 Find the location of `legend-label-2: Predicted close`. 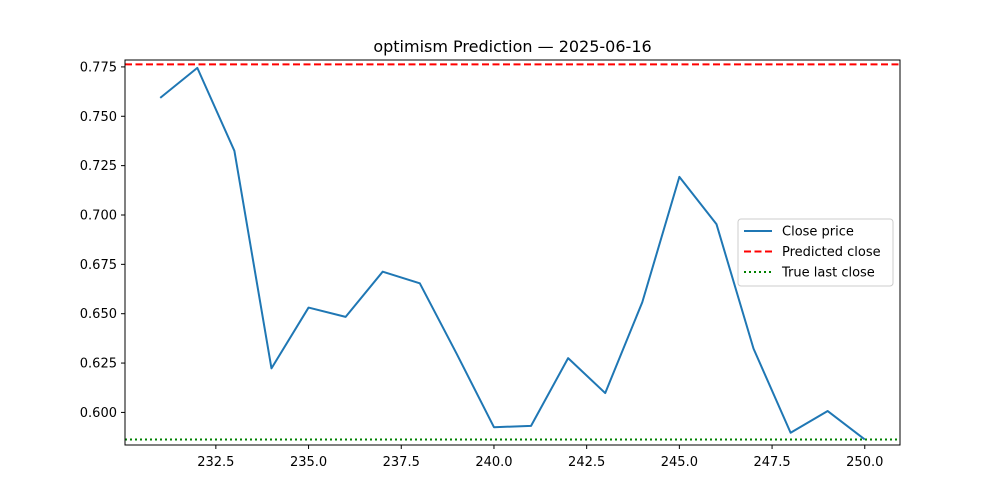

legend-label-2: Predicted close is located at coordinates (831, 252).